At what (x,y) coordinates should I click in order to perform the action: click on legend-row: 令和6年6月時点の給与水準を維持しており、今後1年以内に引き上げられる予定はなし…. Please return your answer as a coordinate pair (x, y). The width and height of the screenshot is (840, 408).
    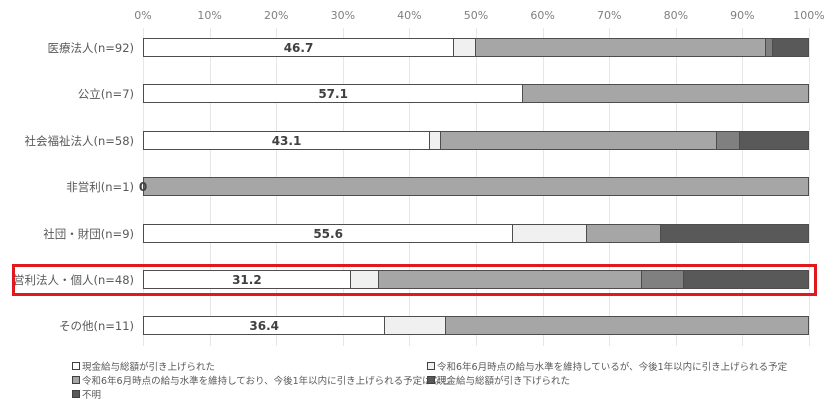
    Looking at the image, I should click on (452, 380).